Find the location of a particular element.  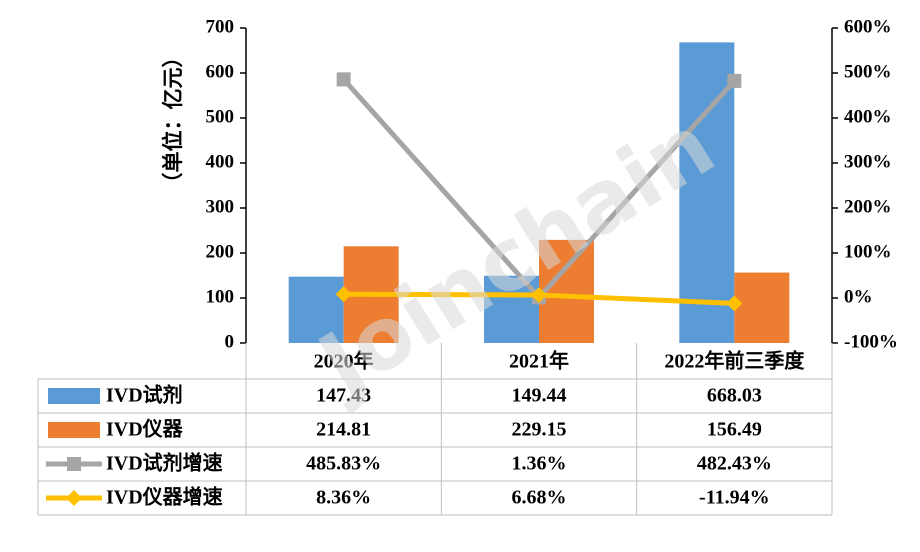

y-axis-title: （单位：亿元） is located at coordinates (173, 120).